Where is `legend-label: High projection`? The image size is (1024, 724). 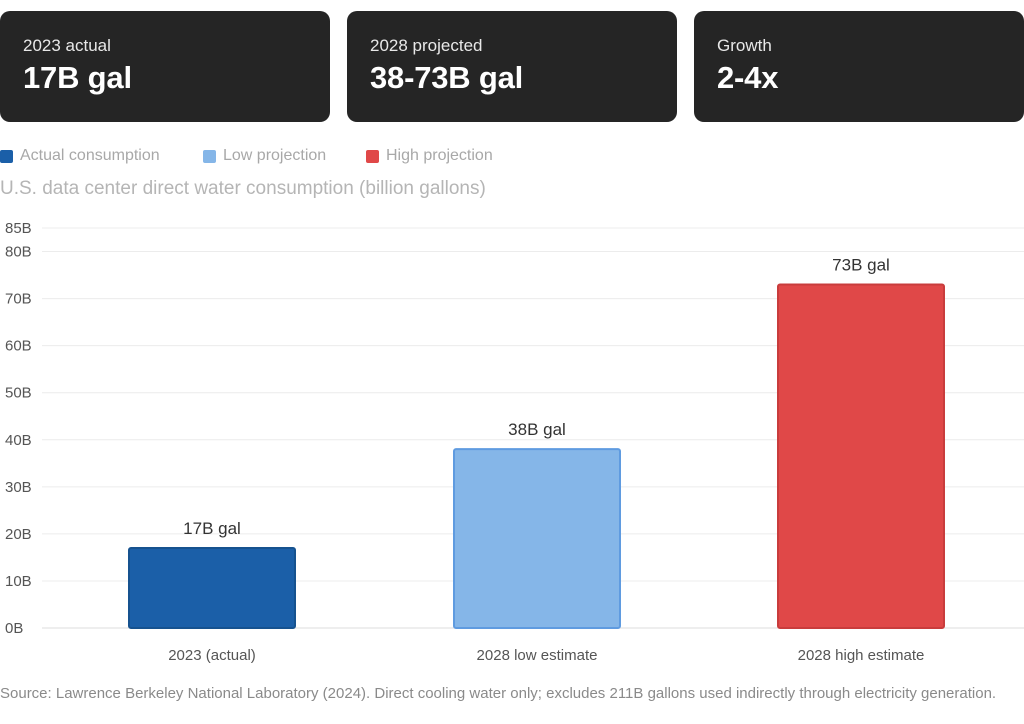
legend-label: High projection is located at coordinates (439, 155).